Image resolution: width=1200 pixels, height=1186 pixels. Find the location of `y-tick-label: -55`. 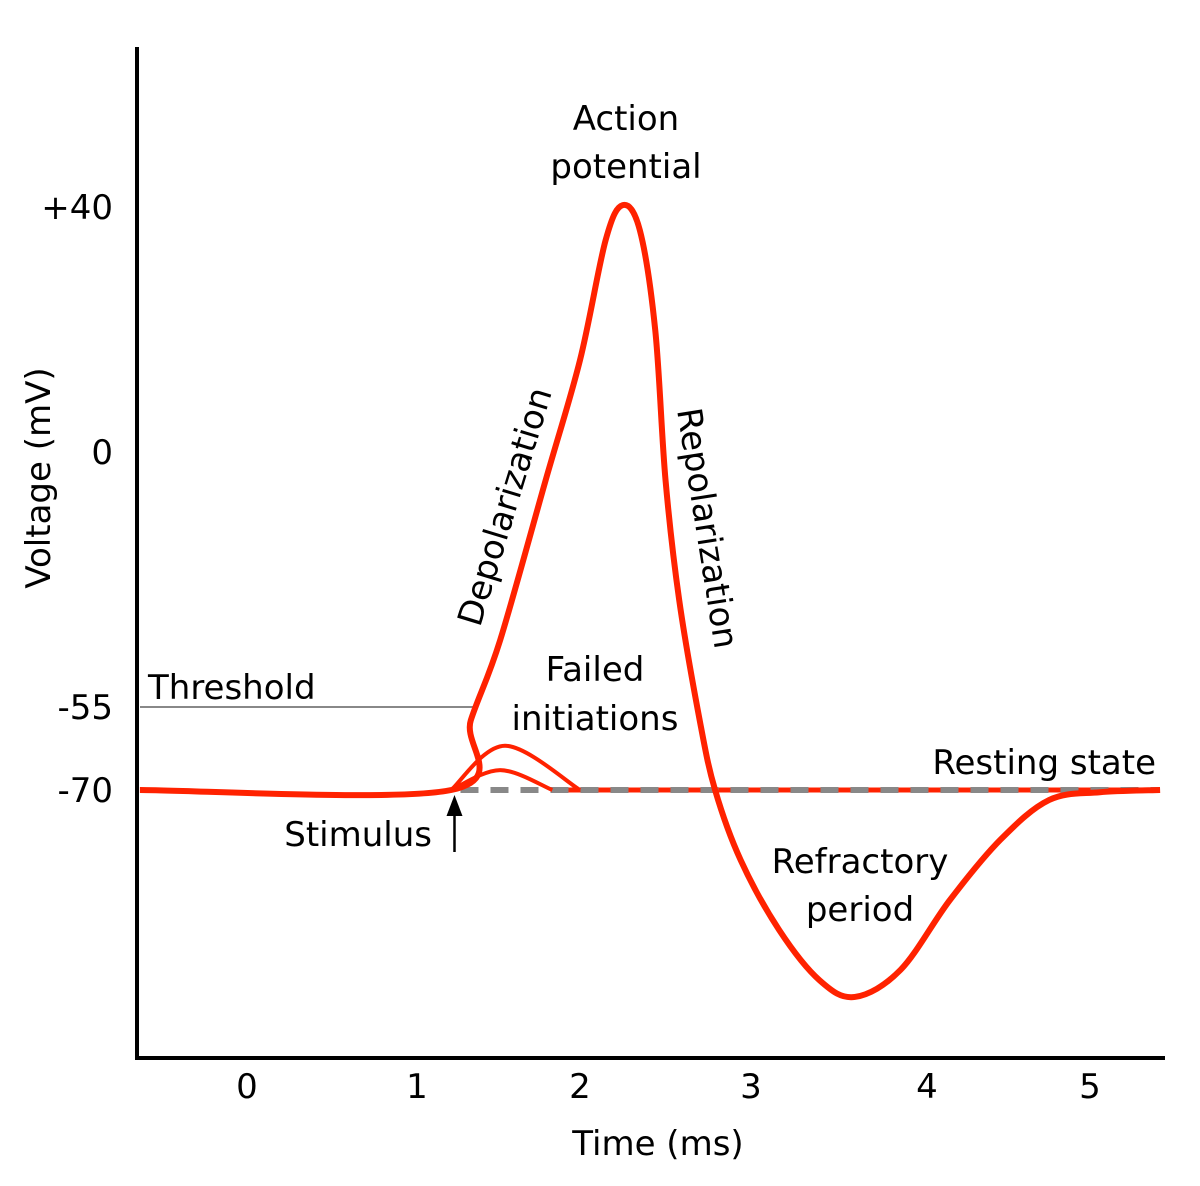

y-tick-label: -55 is located at coordinates (85, 708).